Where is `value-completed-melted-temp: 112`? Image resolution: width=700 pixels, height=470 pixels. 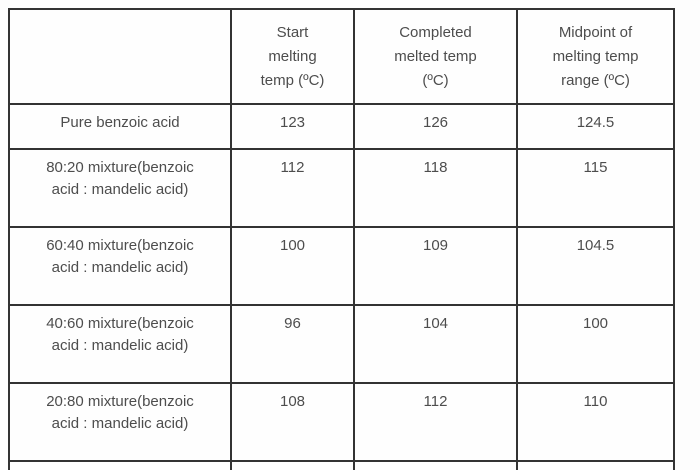 value-completed-melted-temp: 112 is located at coordinates (435, 422).